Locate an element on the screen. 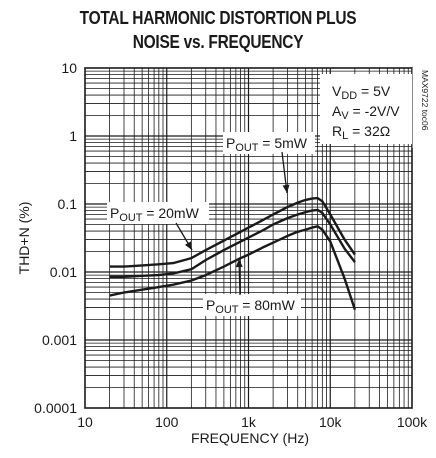 This screenshot has width=436, height=458. series-label-80mw: POUT = 80mW is located at coordinates (251, 306).